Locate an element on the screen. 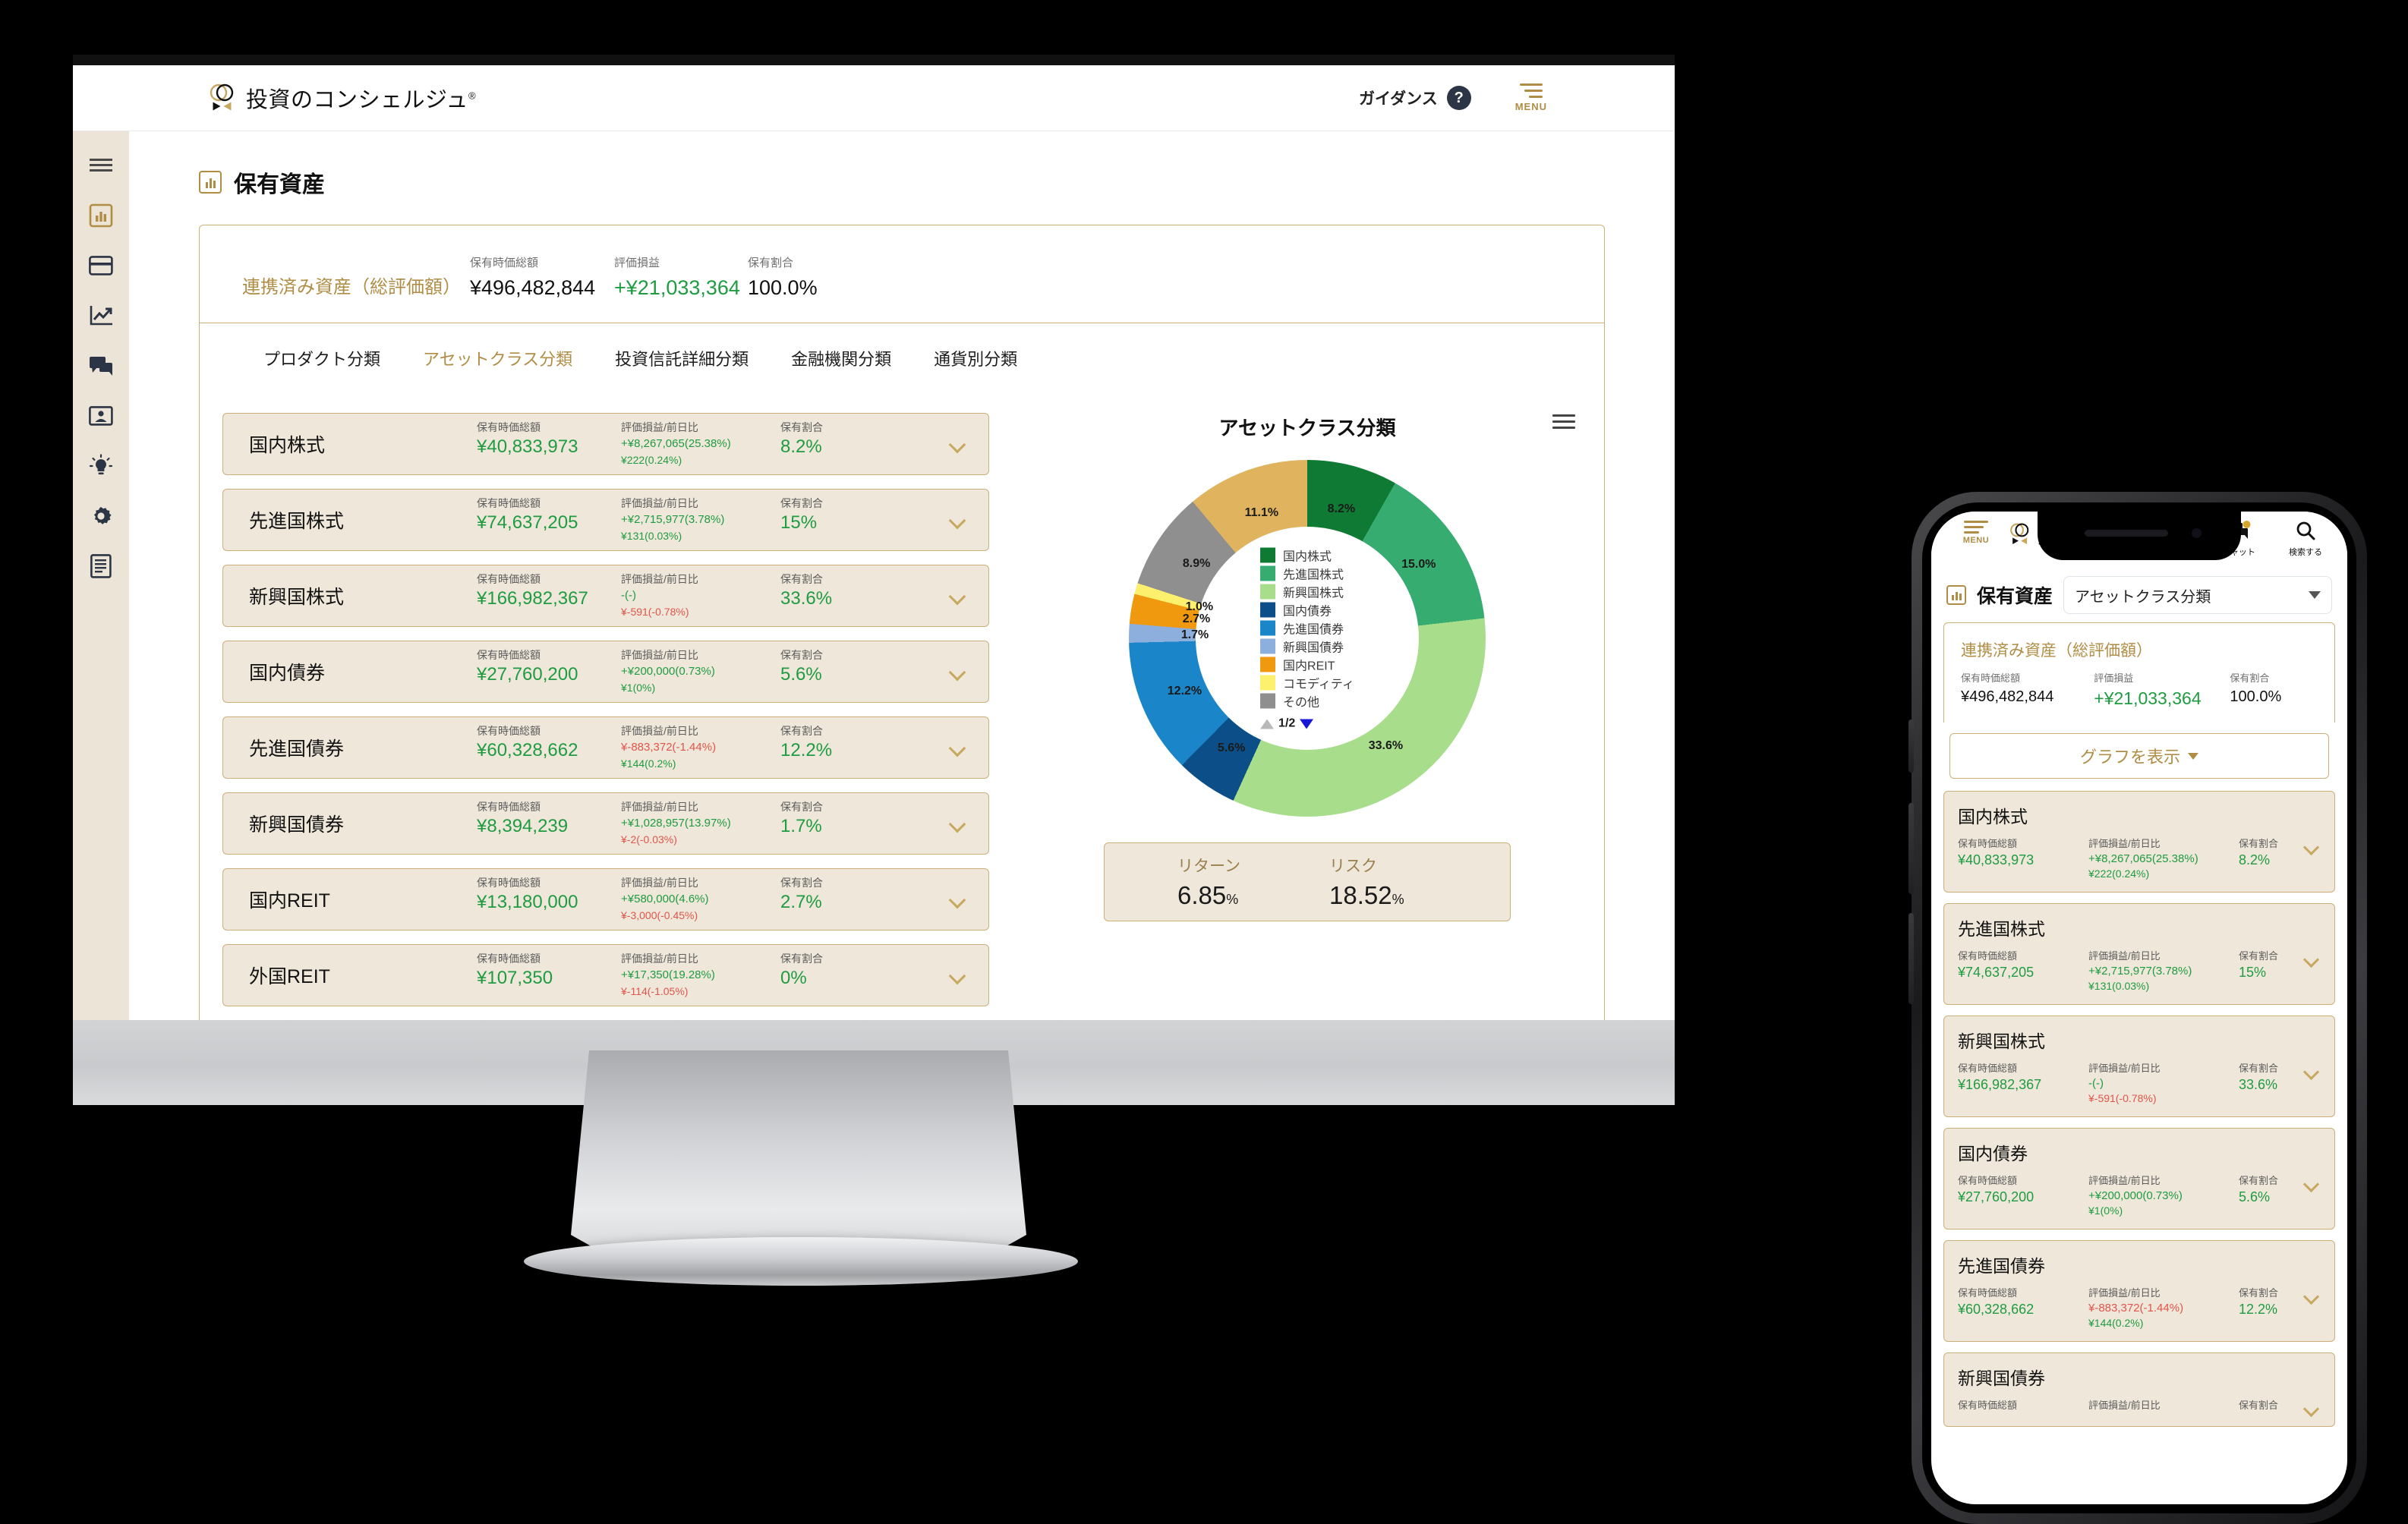  metric-value: +¥21,033,364 is located at coordinates (2148, 698).